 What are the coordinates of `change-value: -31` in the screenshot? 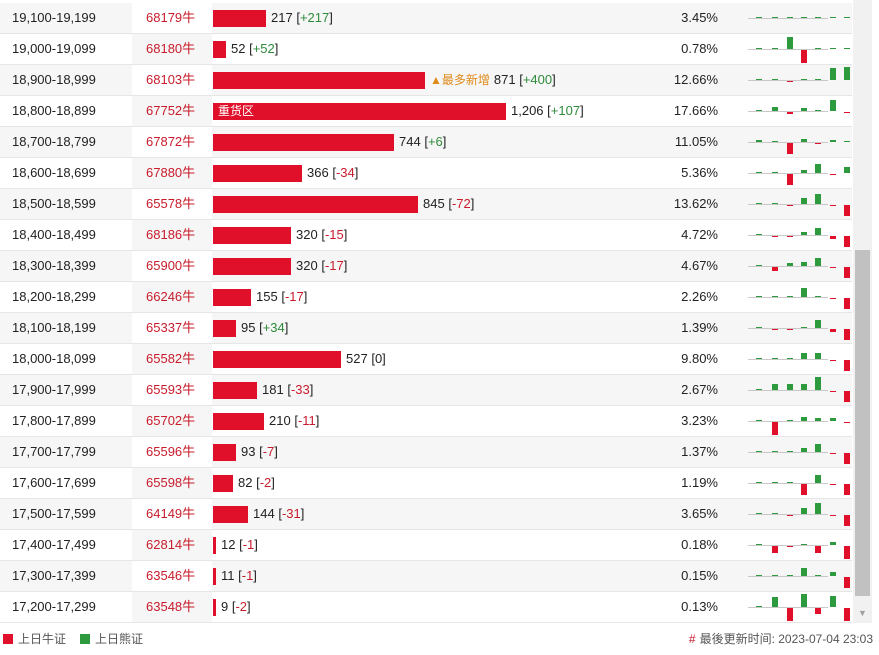 It's located at (291, 513).